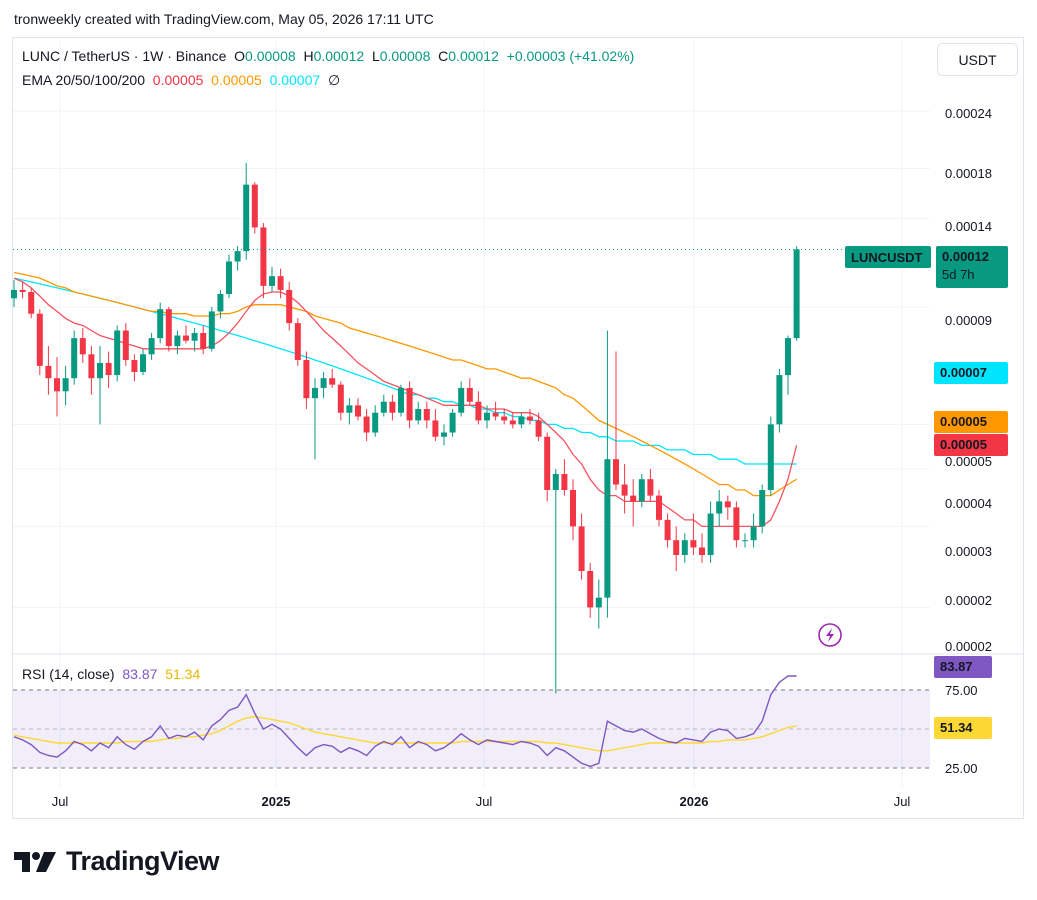 The height and width of the screenshot is (900, 1037). I want to click on price-axis-tick: 0.00002, so click(968, 646).